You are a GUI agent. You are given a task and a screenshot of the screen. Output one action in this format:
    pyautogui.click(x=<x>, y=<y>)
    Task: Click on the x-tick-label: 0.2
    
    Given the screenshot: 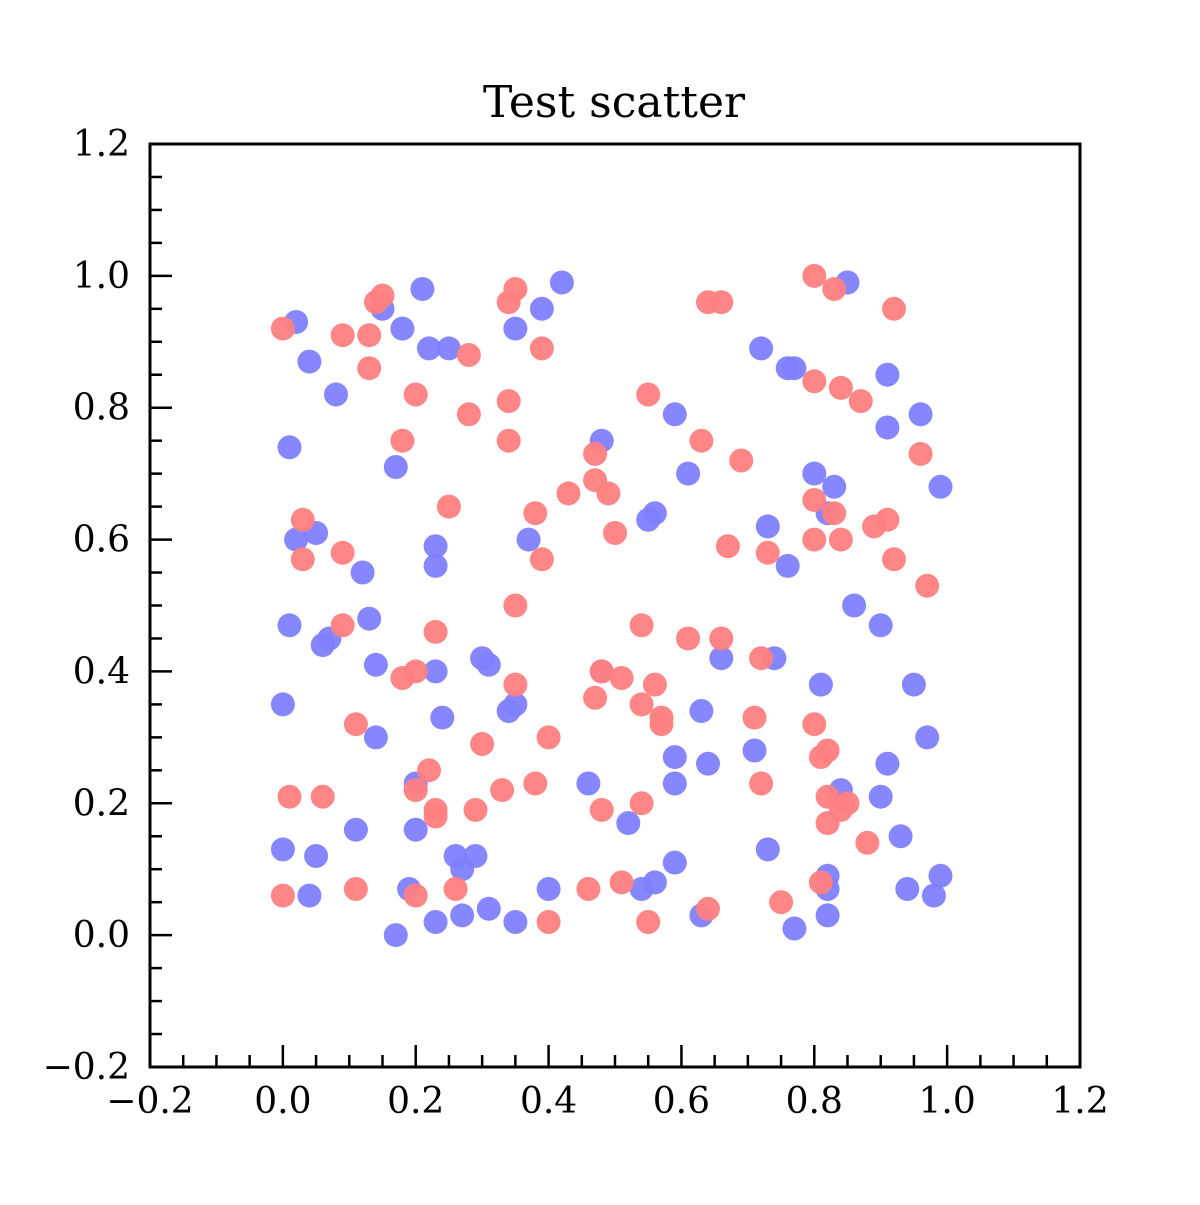 What is the action you would take?
    pyautogui.click(x=415, y=1101)
    